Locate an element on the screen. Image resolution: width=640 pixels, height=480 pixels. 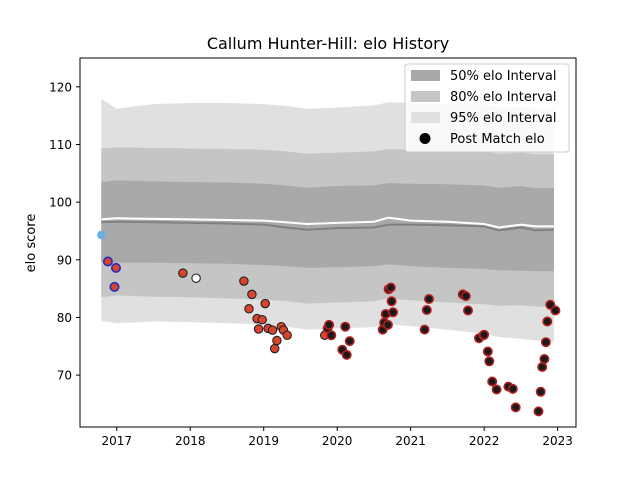
median-elo-line is located at coordinates (327, 222).